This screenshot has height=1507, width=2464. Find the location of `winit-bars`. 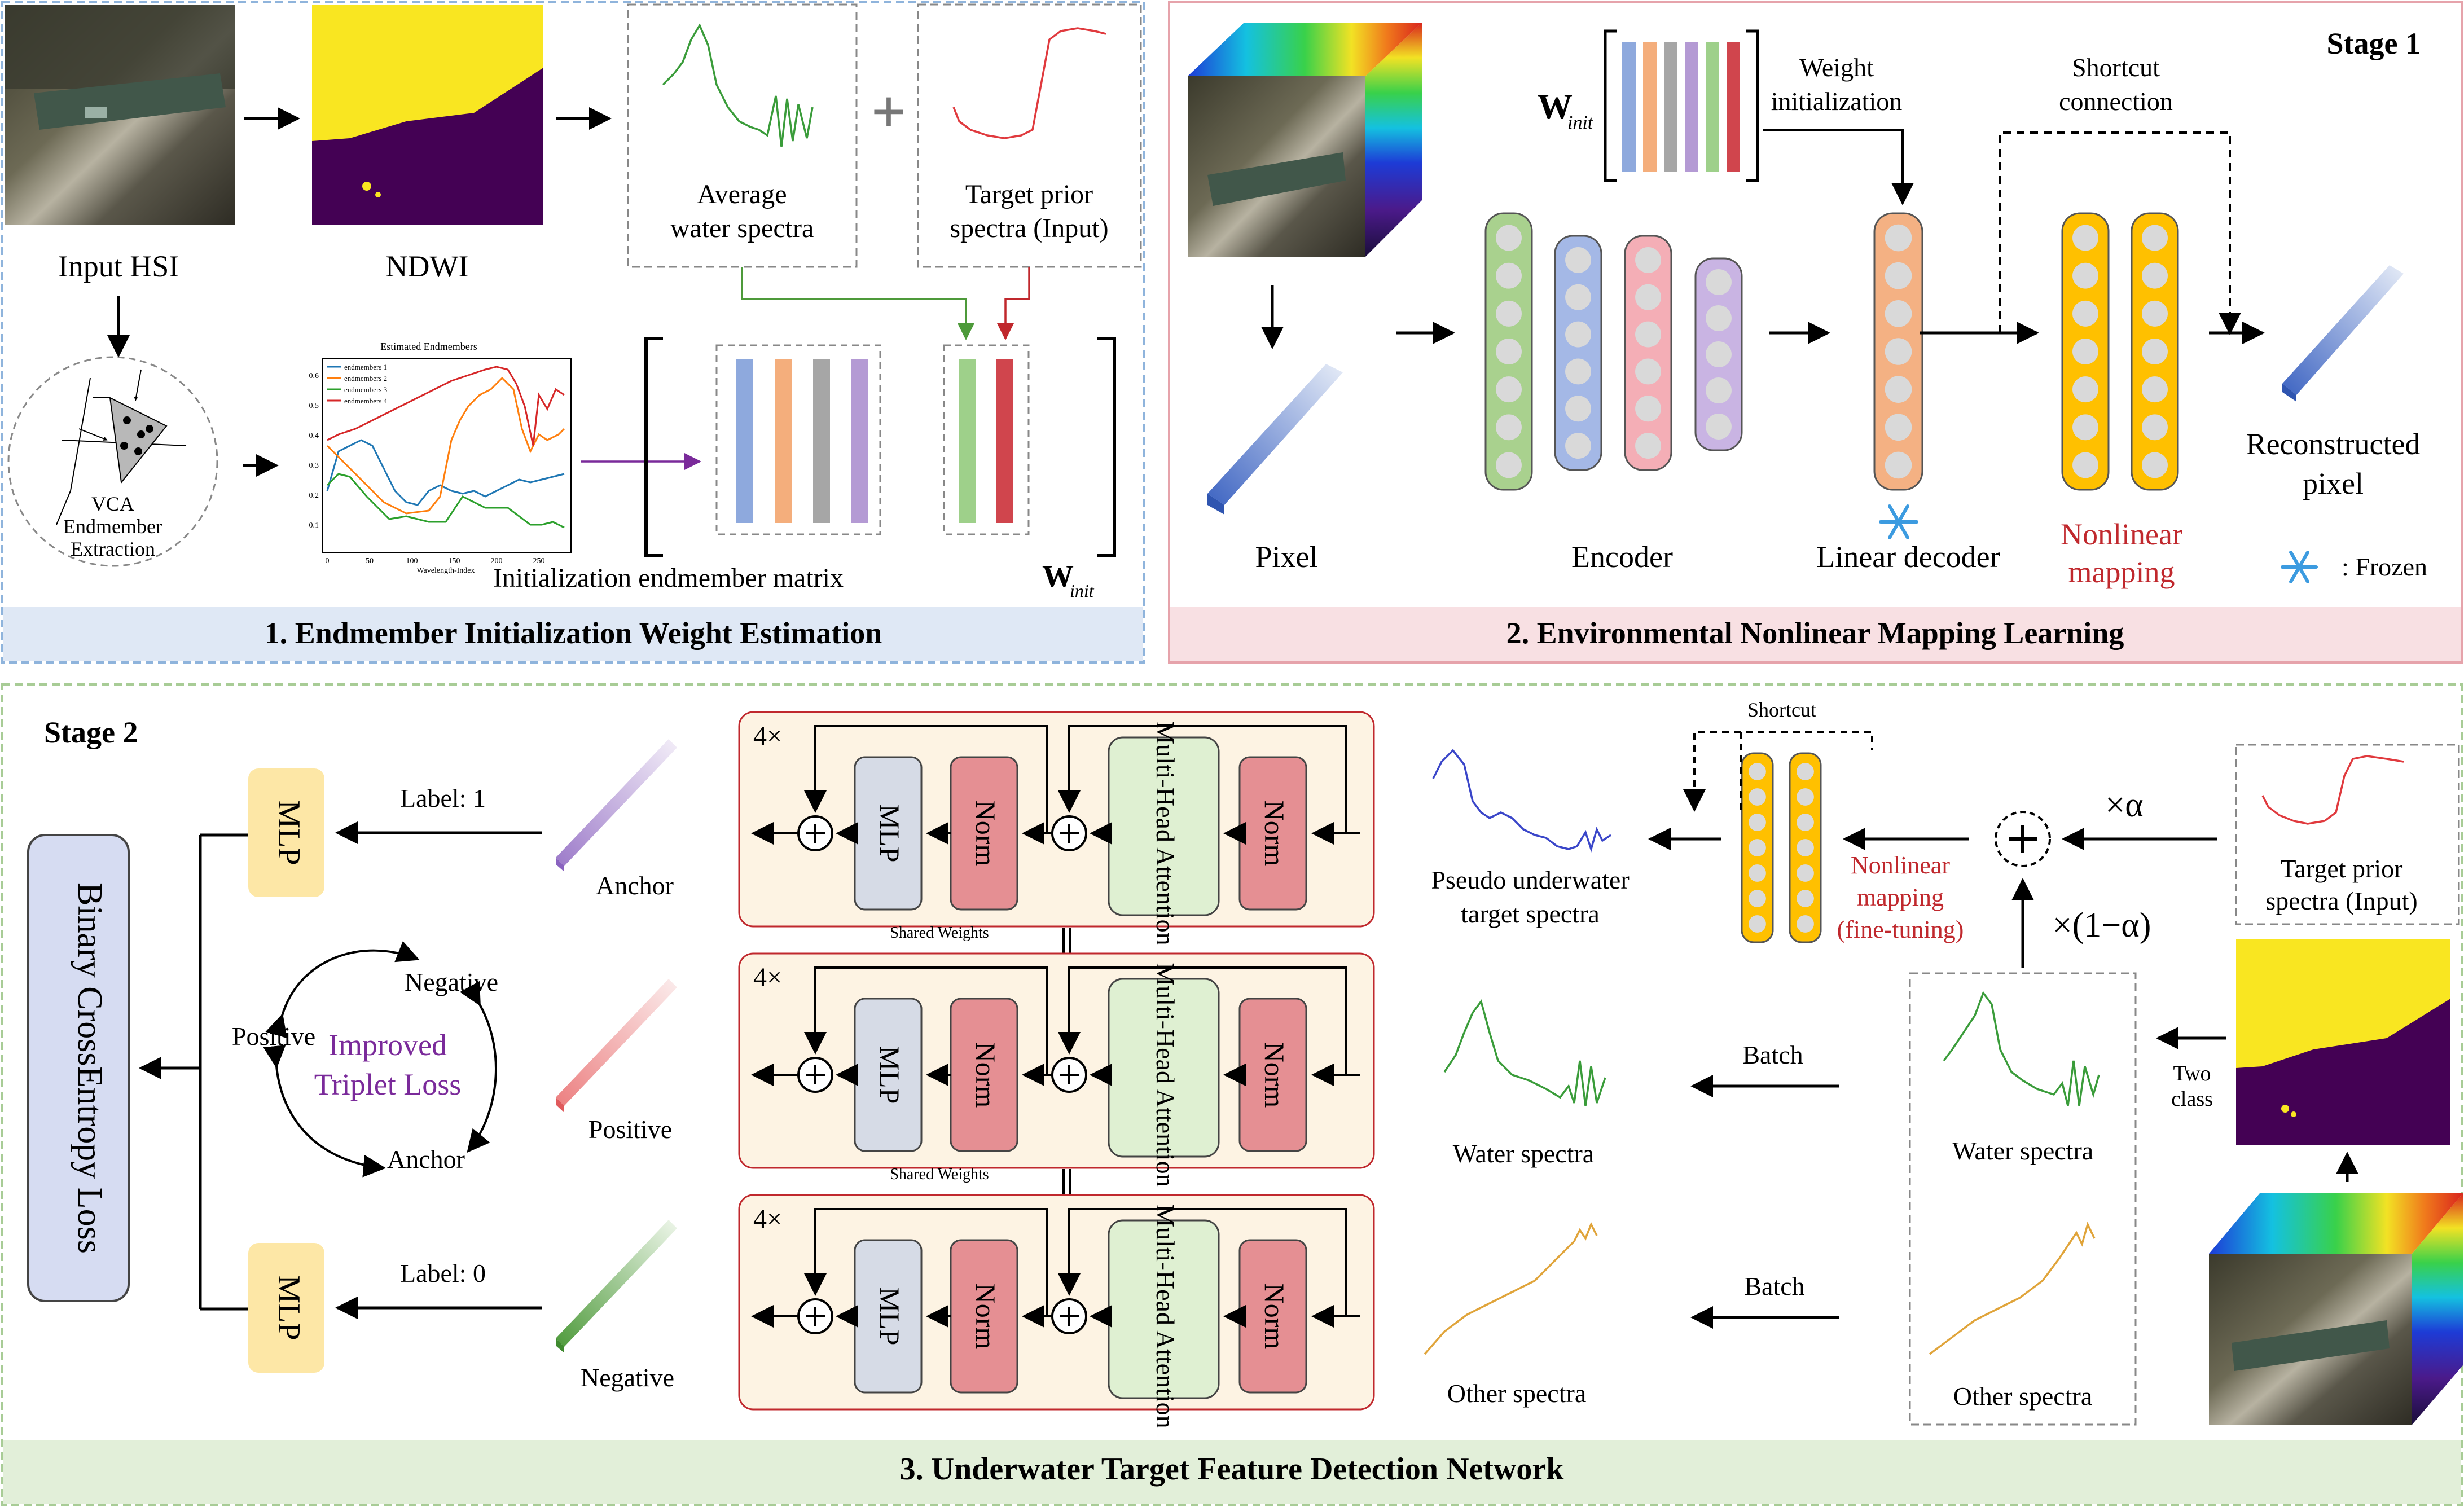

winit-bars is located at coordinates (1681, 107).